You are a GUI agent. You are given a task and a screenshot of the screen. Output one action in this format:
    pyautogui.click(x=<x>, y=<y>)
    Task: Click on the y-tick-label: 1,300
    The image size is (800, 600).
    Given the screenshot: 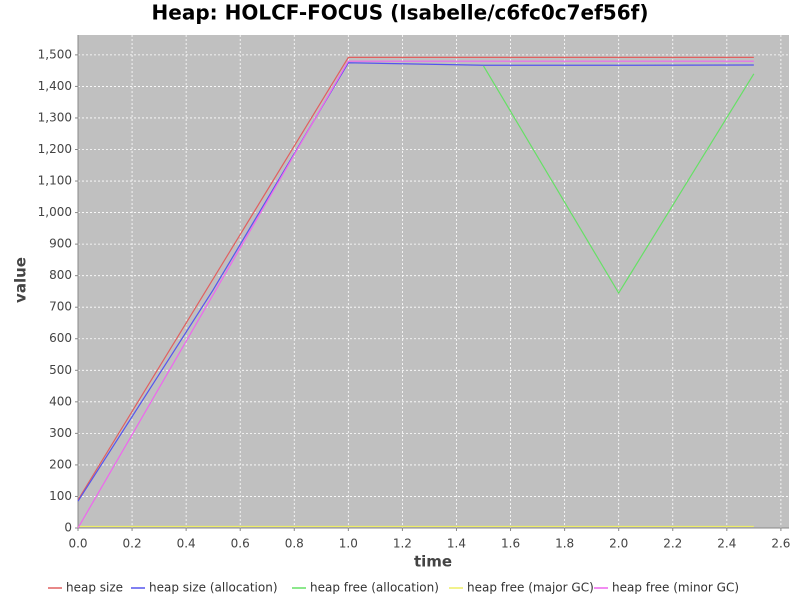 What is the action you would take?
    pyautogui.click(x=55, y=117)
    